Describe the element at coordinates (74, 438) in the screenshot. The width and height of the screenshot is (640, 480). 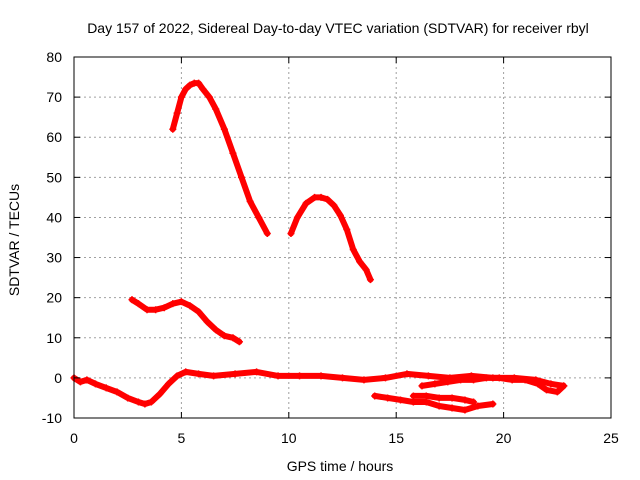
I see `x-tick-label: 0` at that location.